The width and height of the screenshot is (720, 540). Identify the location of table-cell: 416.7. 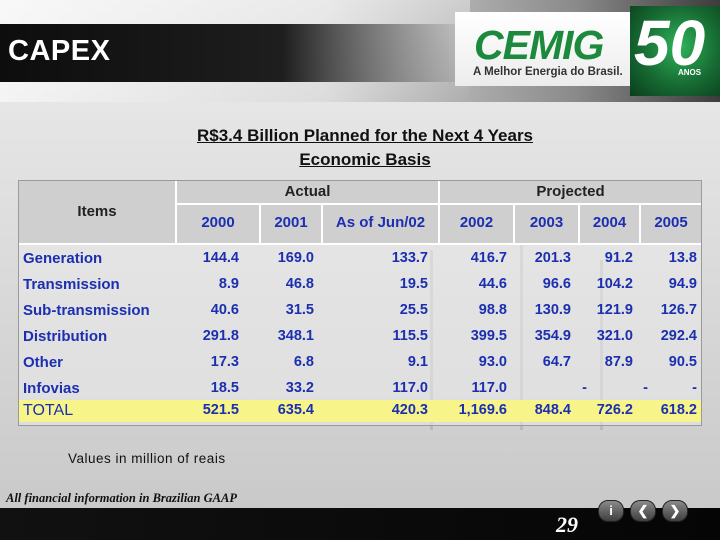
(488, 258).